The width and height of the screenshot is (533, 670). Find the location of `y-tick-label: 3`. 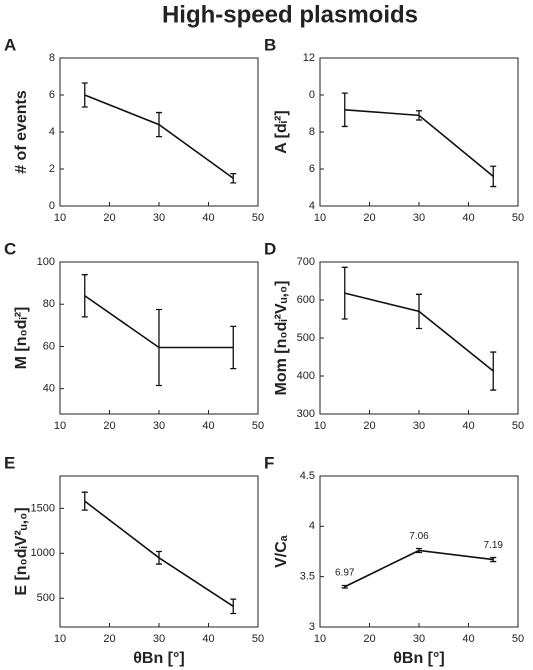

y-tick-label: 3 is located at coordinates (312, 627).